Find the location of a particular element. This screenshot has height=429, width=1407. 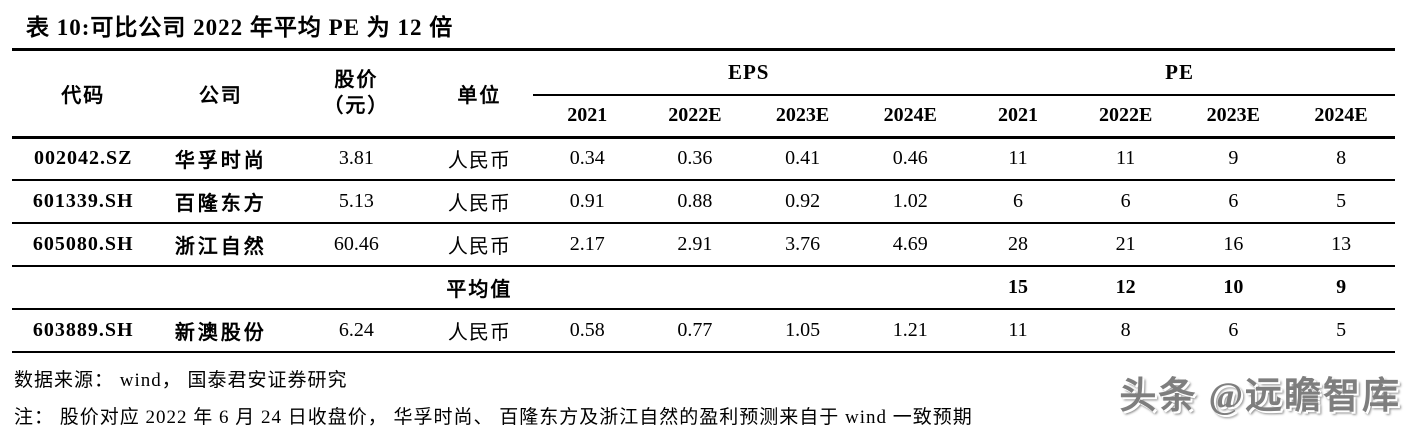

table-cell: 3.76 is located at coordinates (803, 244).